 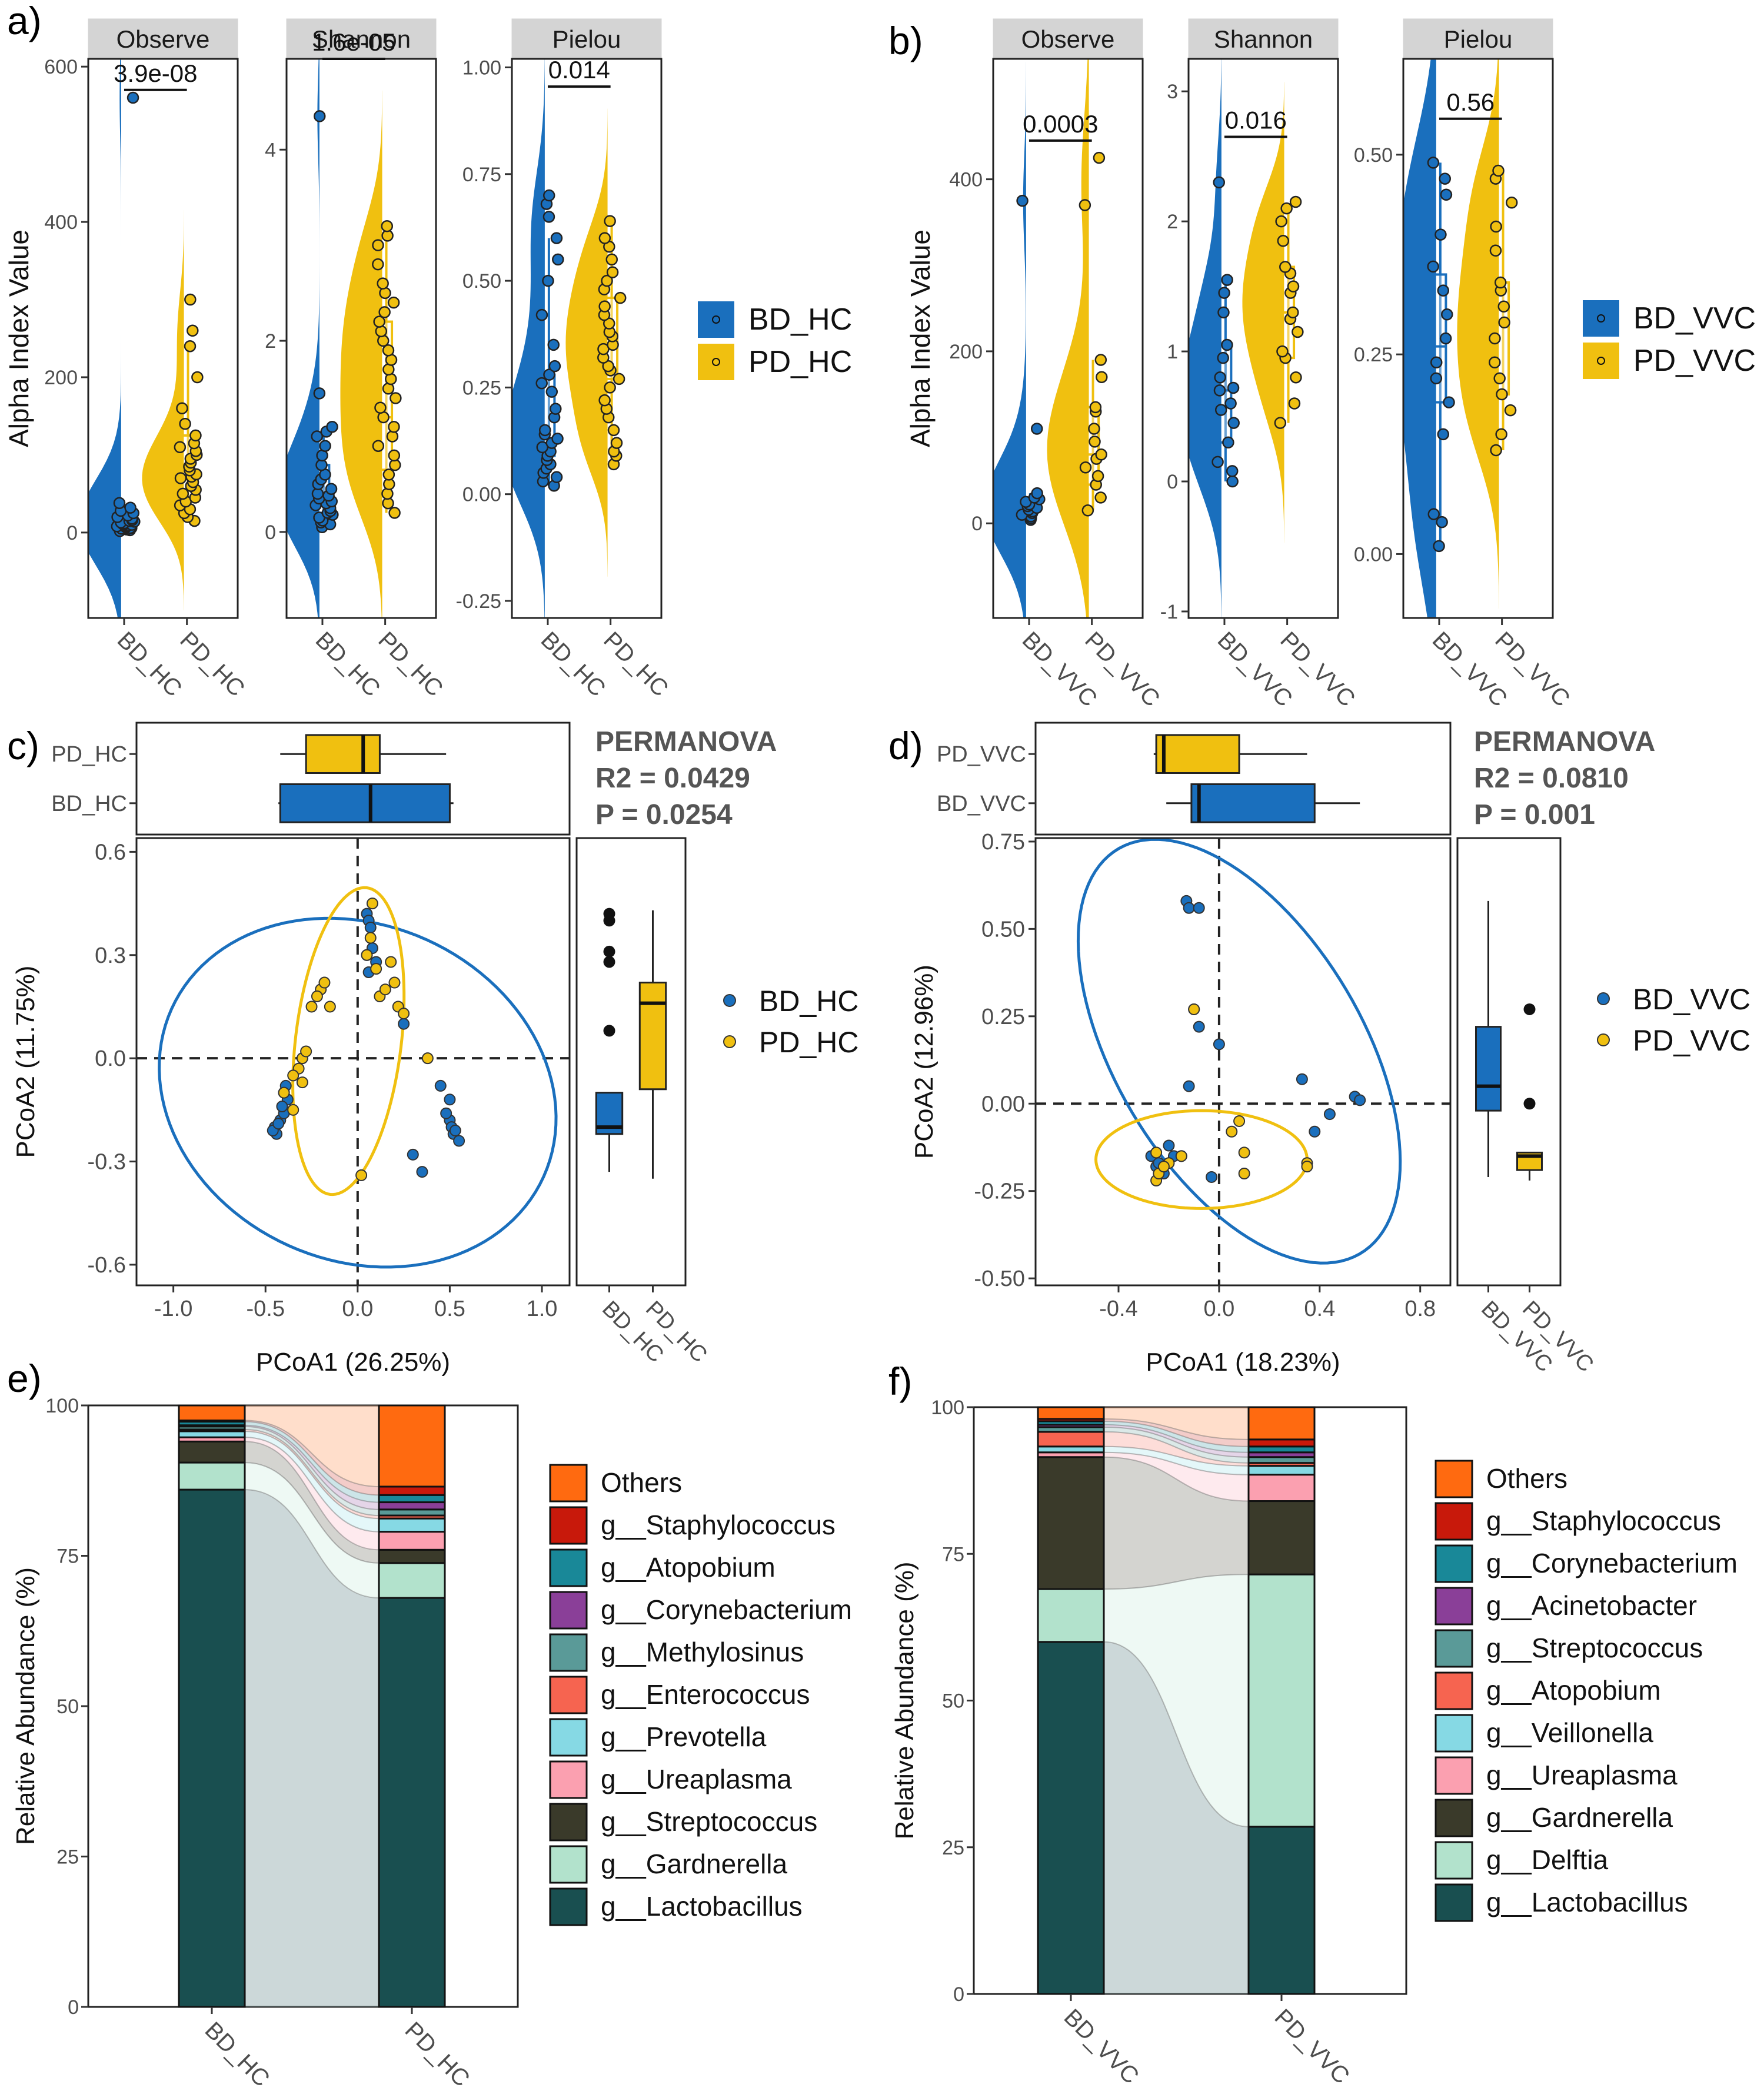 I want to click on y-axis-title: Alpha Index Value, so click(x=920, y=338).